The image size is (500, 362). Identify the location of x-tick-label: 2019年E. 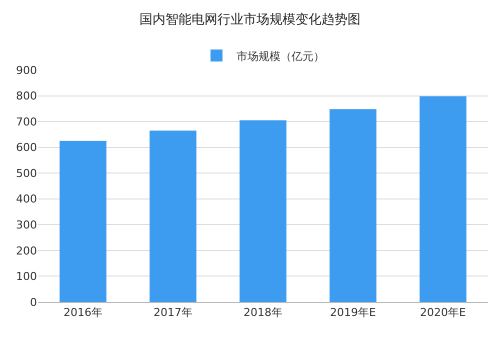
(353, 313).